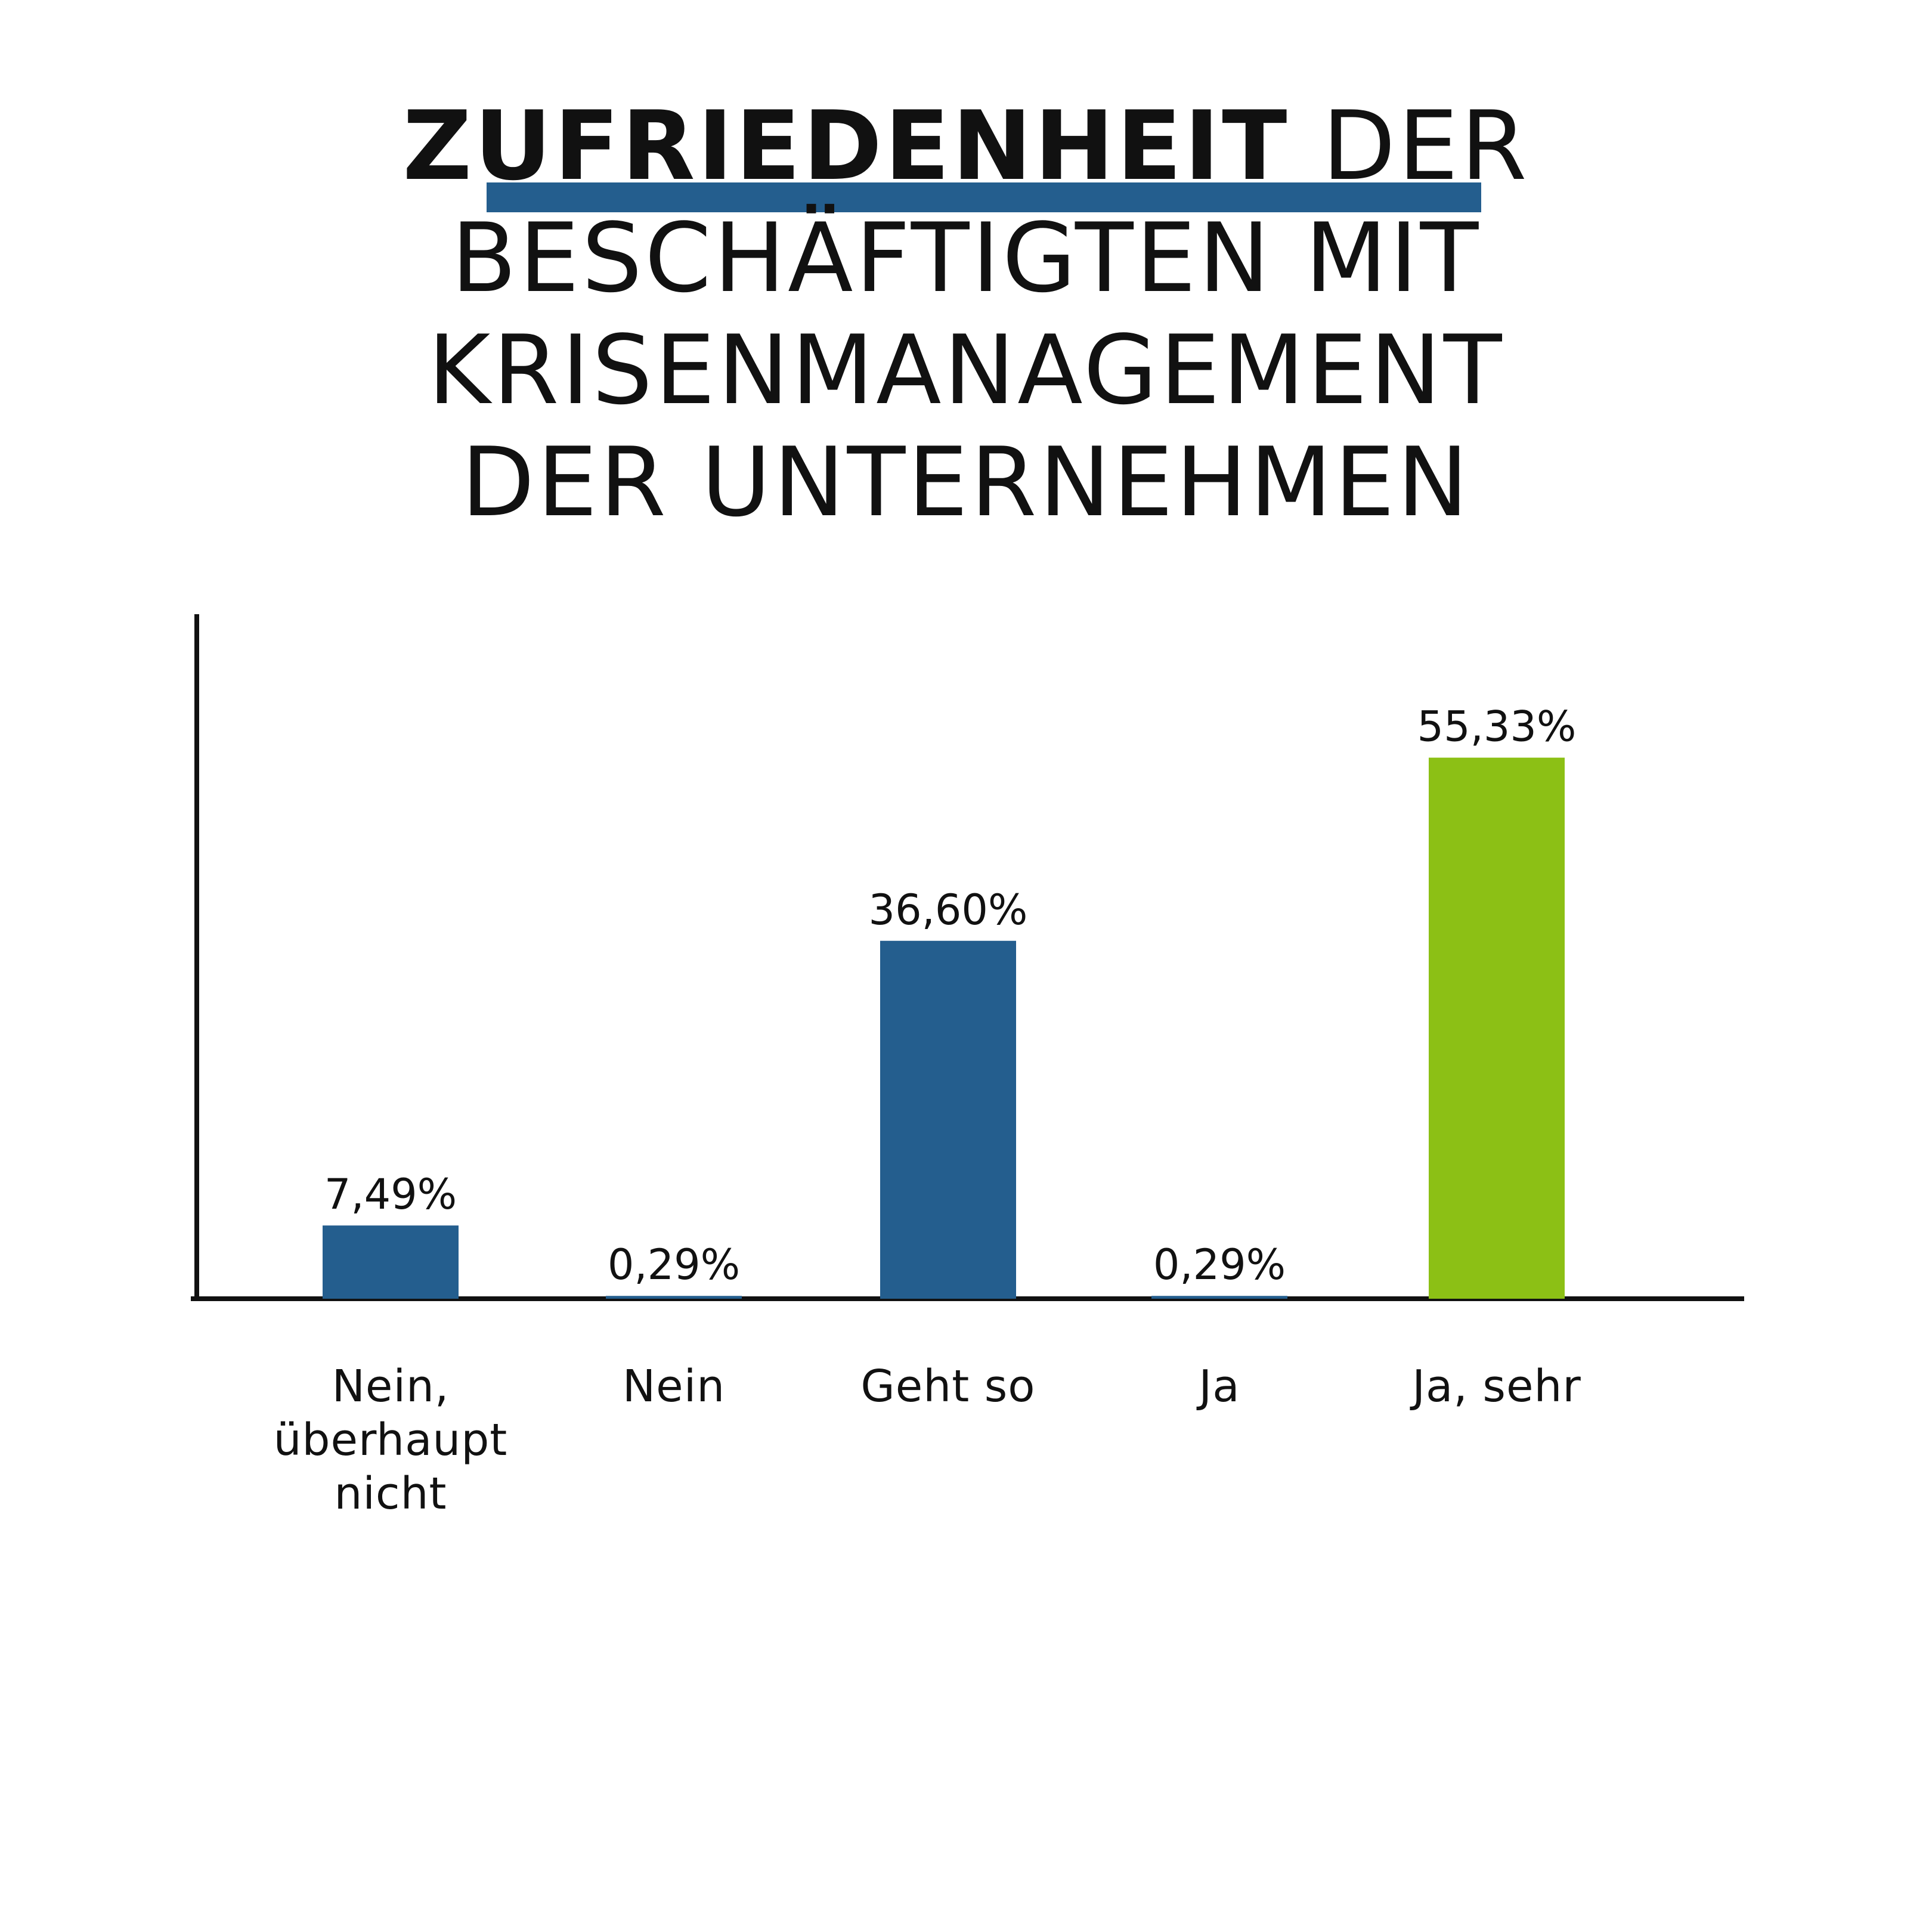 Image resolution: width=1932 pixels, height=1932 pixels. I want to click on title-line-3: KRISENMANAGEMENT, so click(966, 370).